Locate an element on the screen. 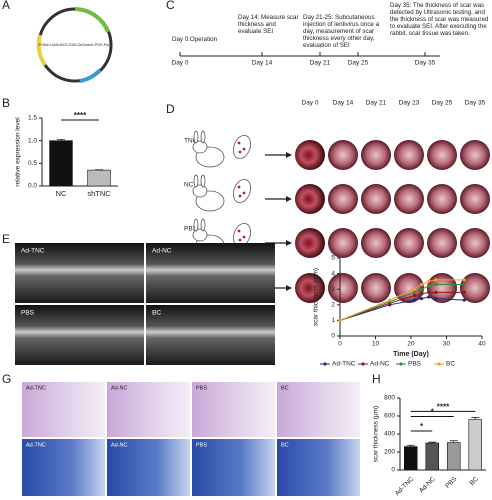  plasmid-name: PGMLV-hU6-MCS-CMV-ZsGreen1-PGK-Puro is located at coordinates (75, 45).